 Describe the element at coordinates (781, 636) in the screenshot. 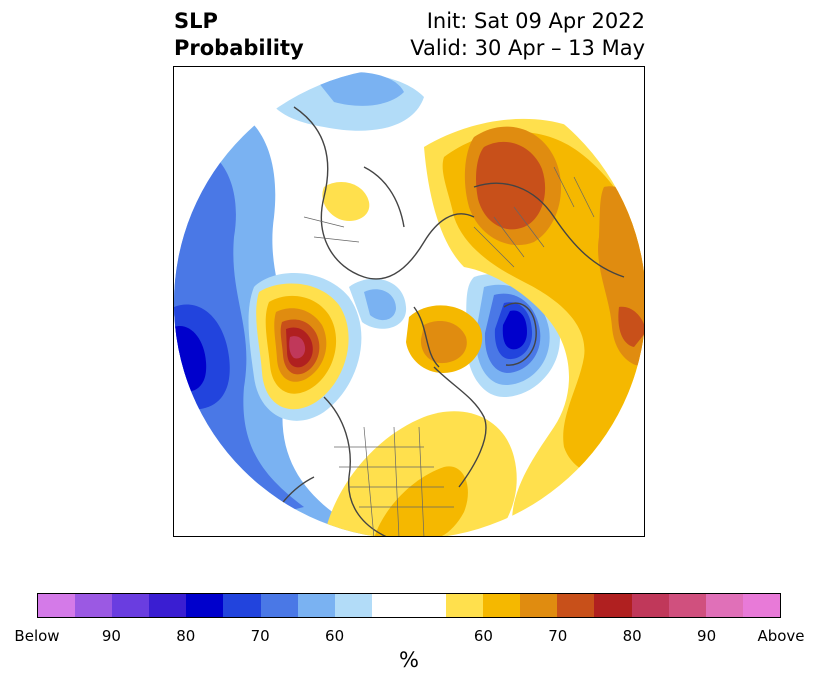

I see `colorbar-tick-label: Above` at that location.